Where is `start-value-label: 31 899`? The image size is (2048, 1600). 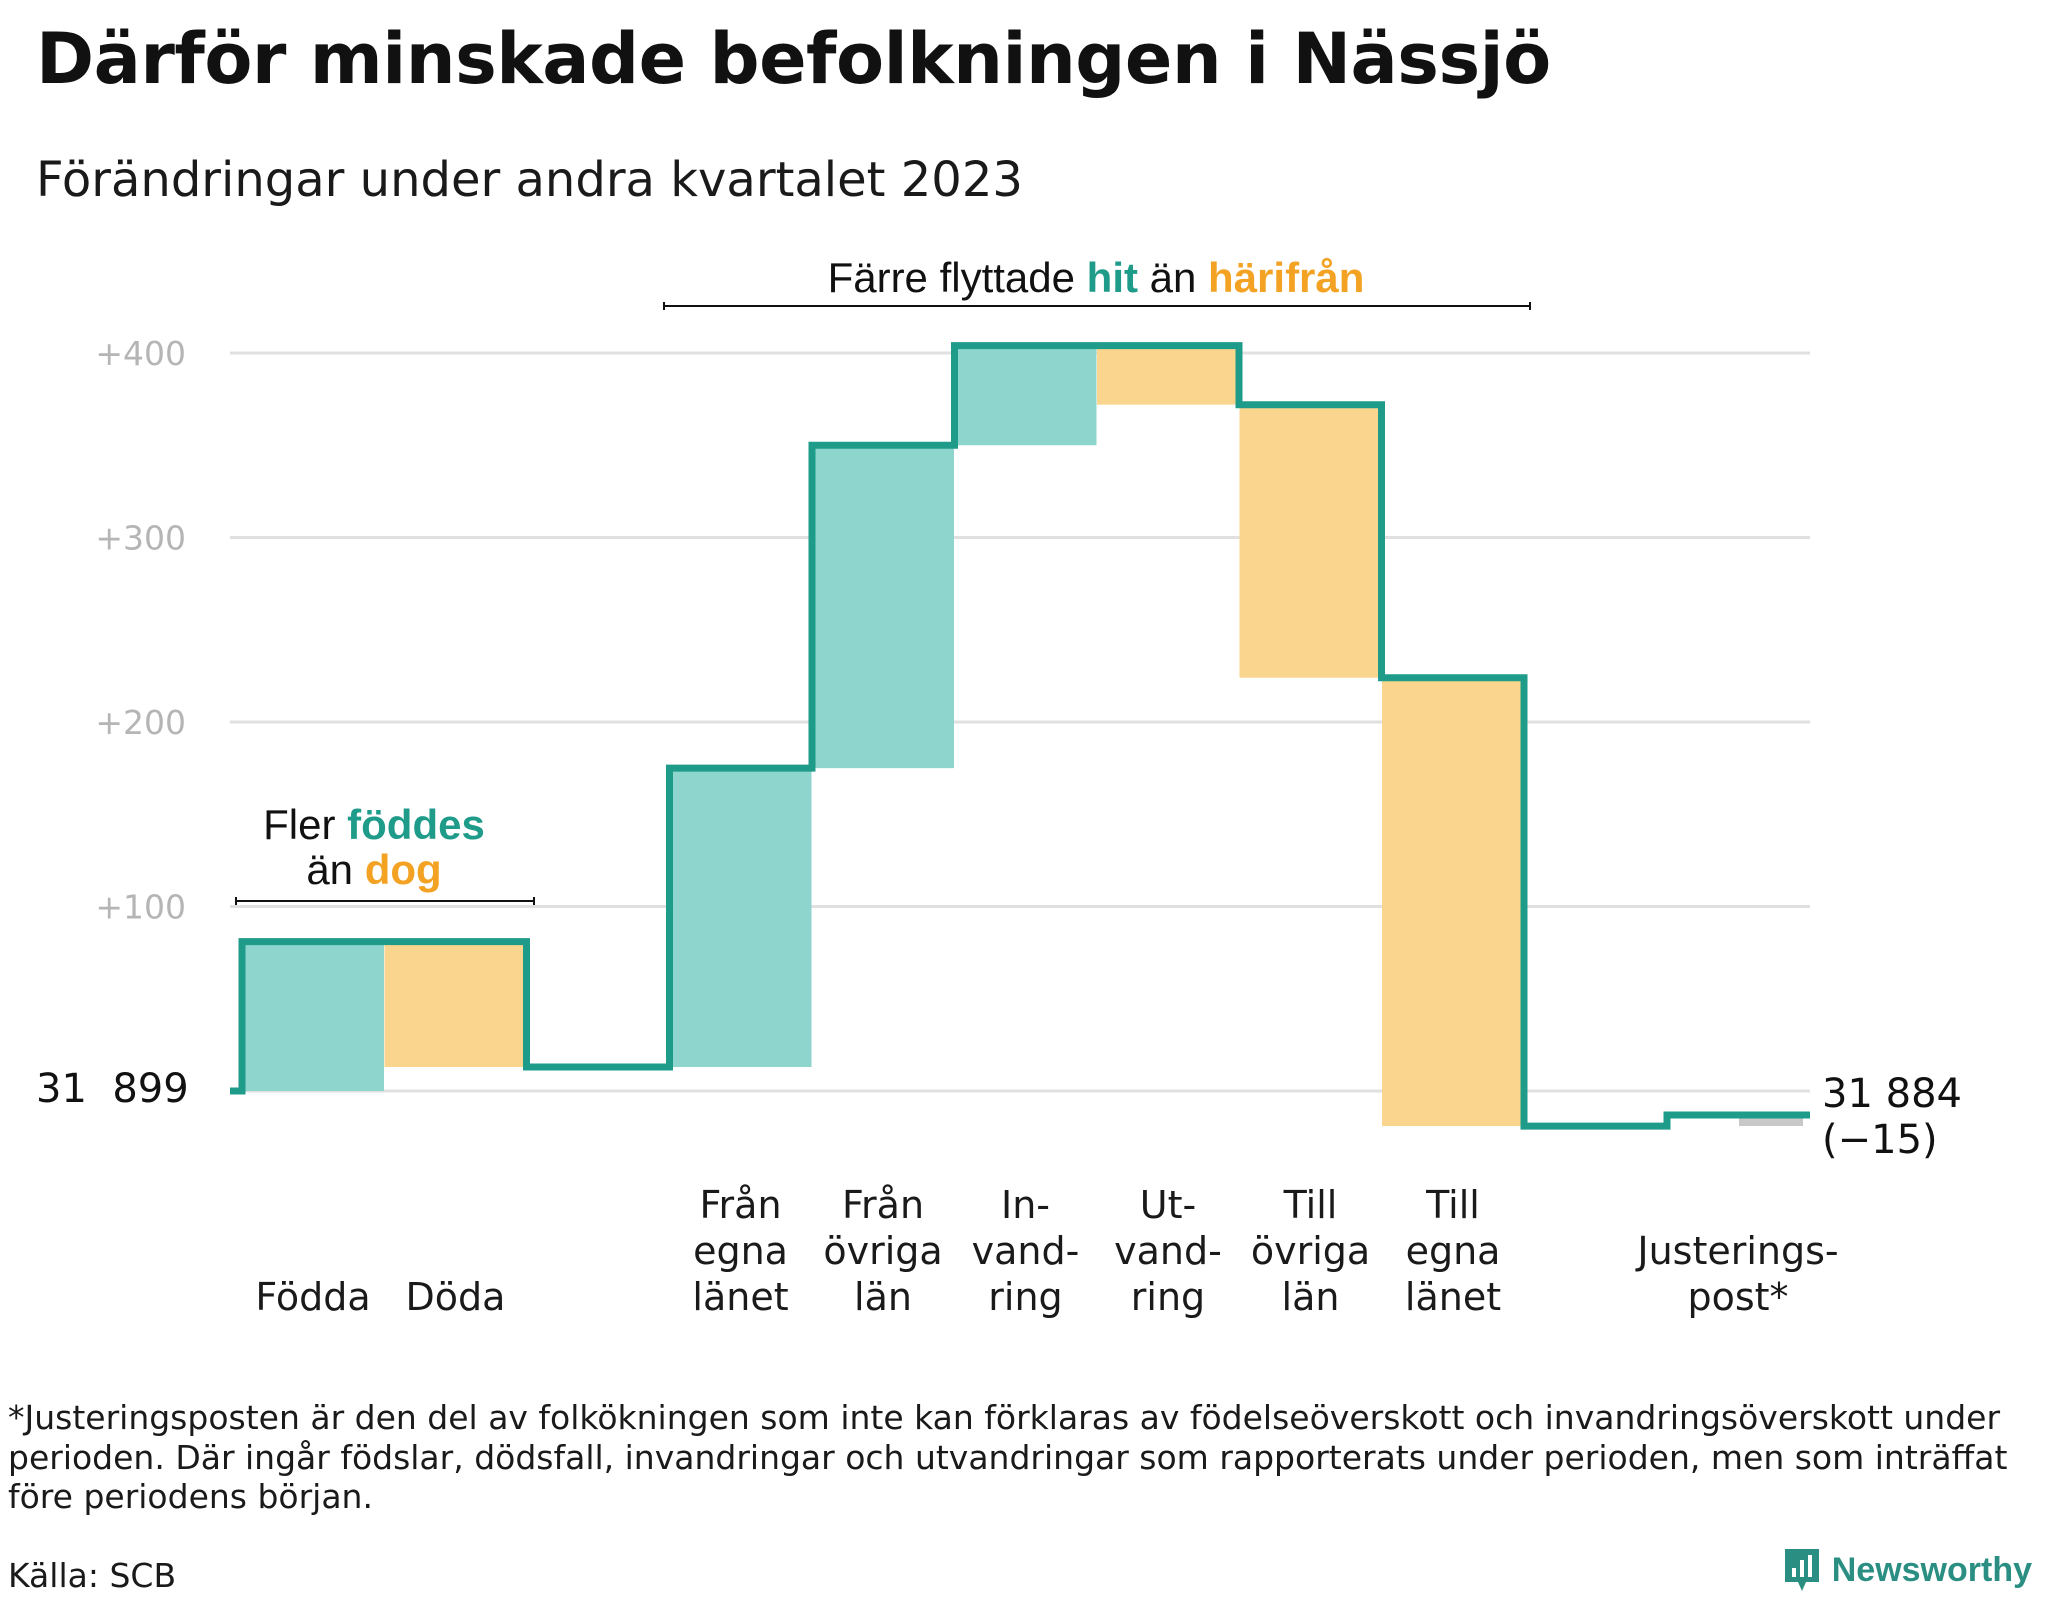
start-value-label: 31 899 is located at coordinates (112, 1089).